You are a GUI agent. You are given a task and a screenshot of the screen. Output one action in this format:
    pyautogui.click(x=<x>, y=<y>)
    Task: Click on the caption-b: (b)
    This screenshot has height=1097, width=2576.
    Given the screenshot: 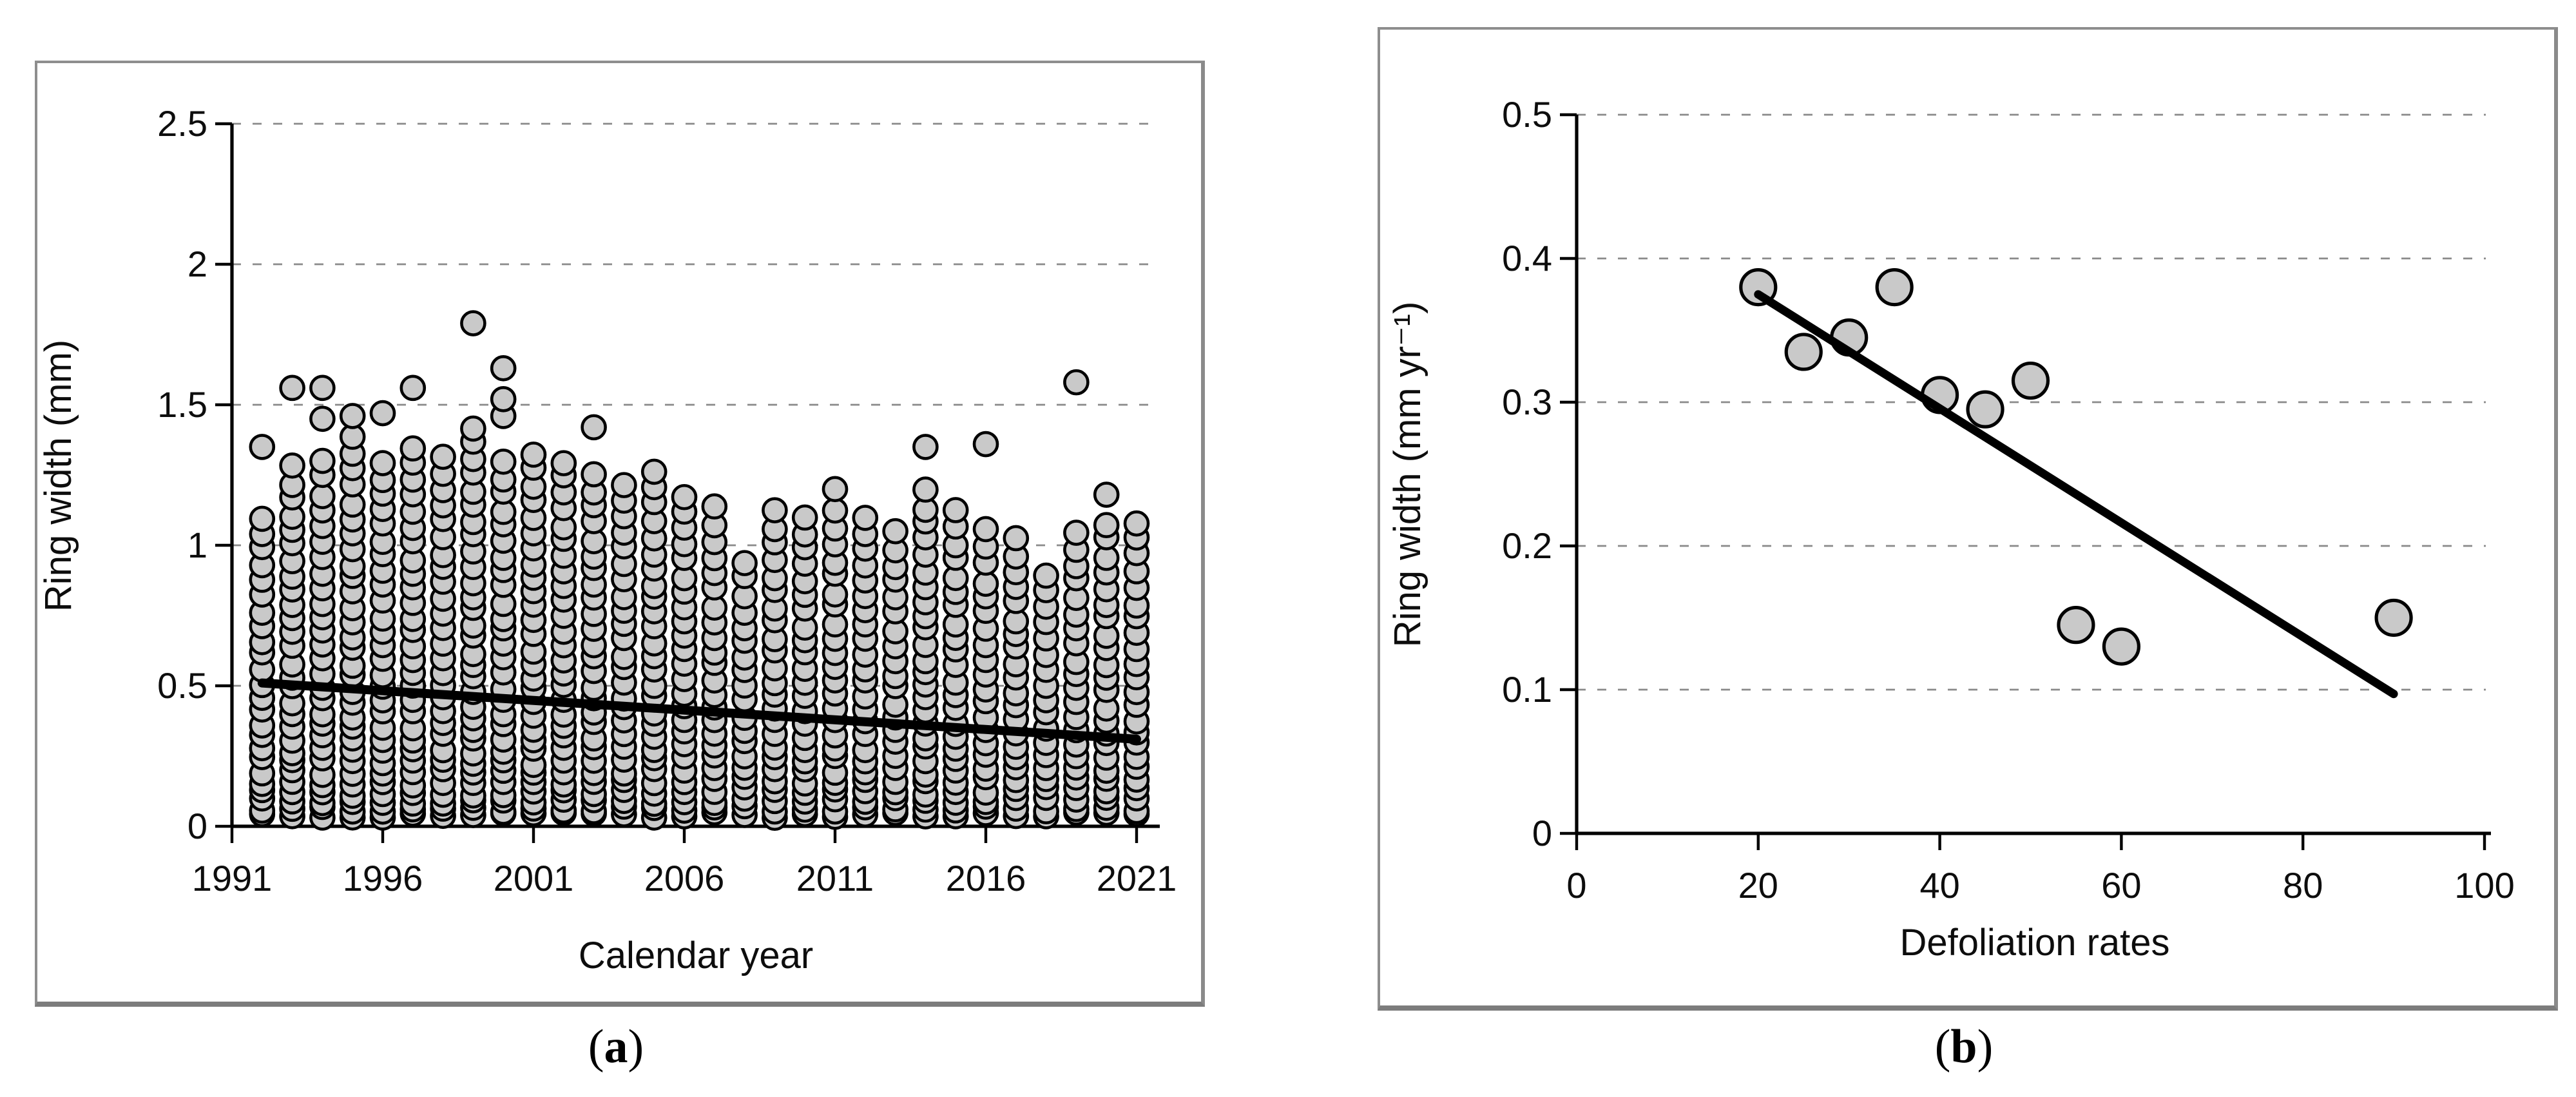 What is the action you would take?
    pyautogui.click(x=1964, y=1047)
    